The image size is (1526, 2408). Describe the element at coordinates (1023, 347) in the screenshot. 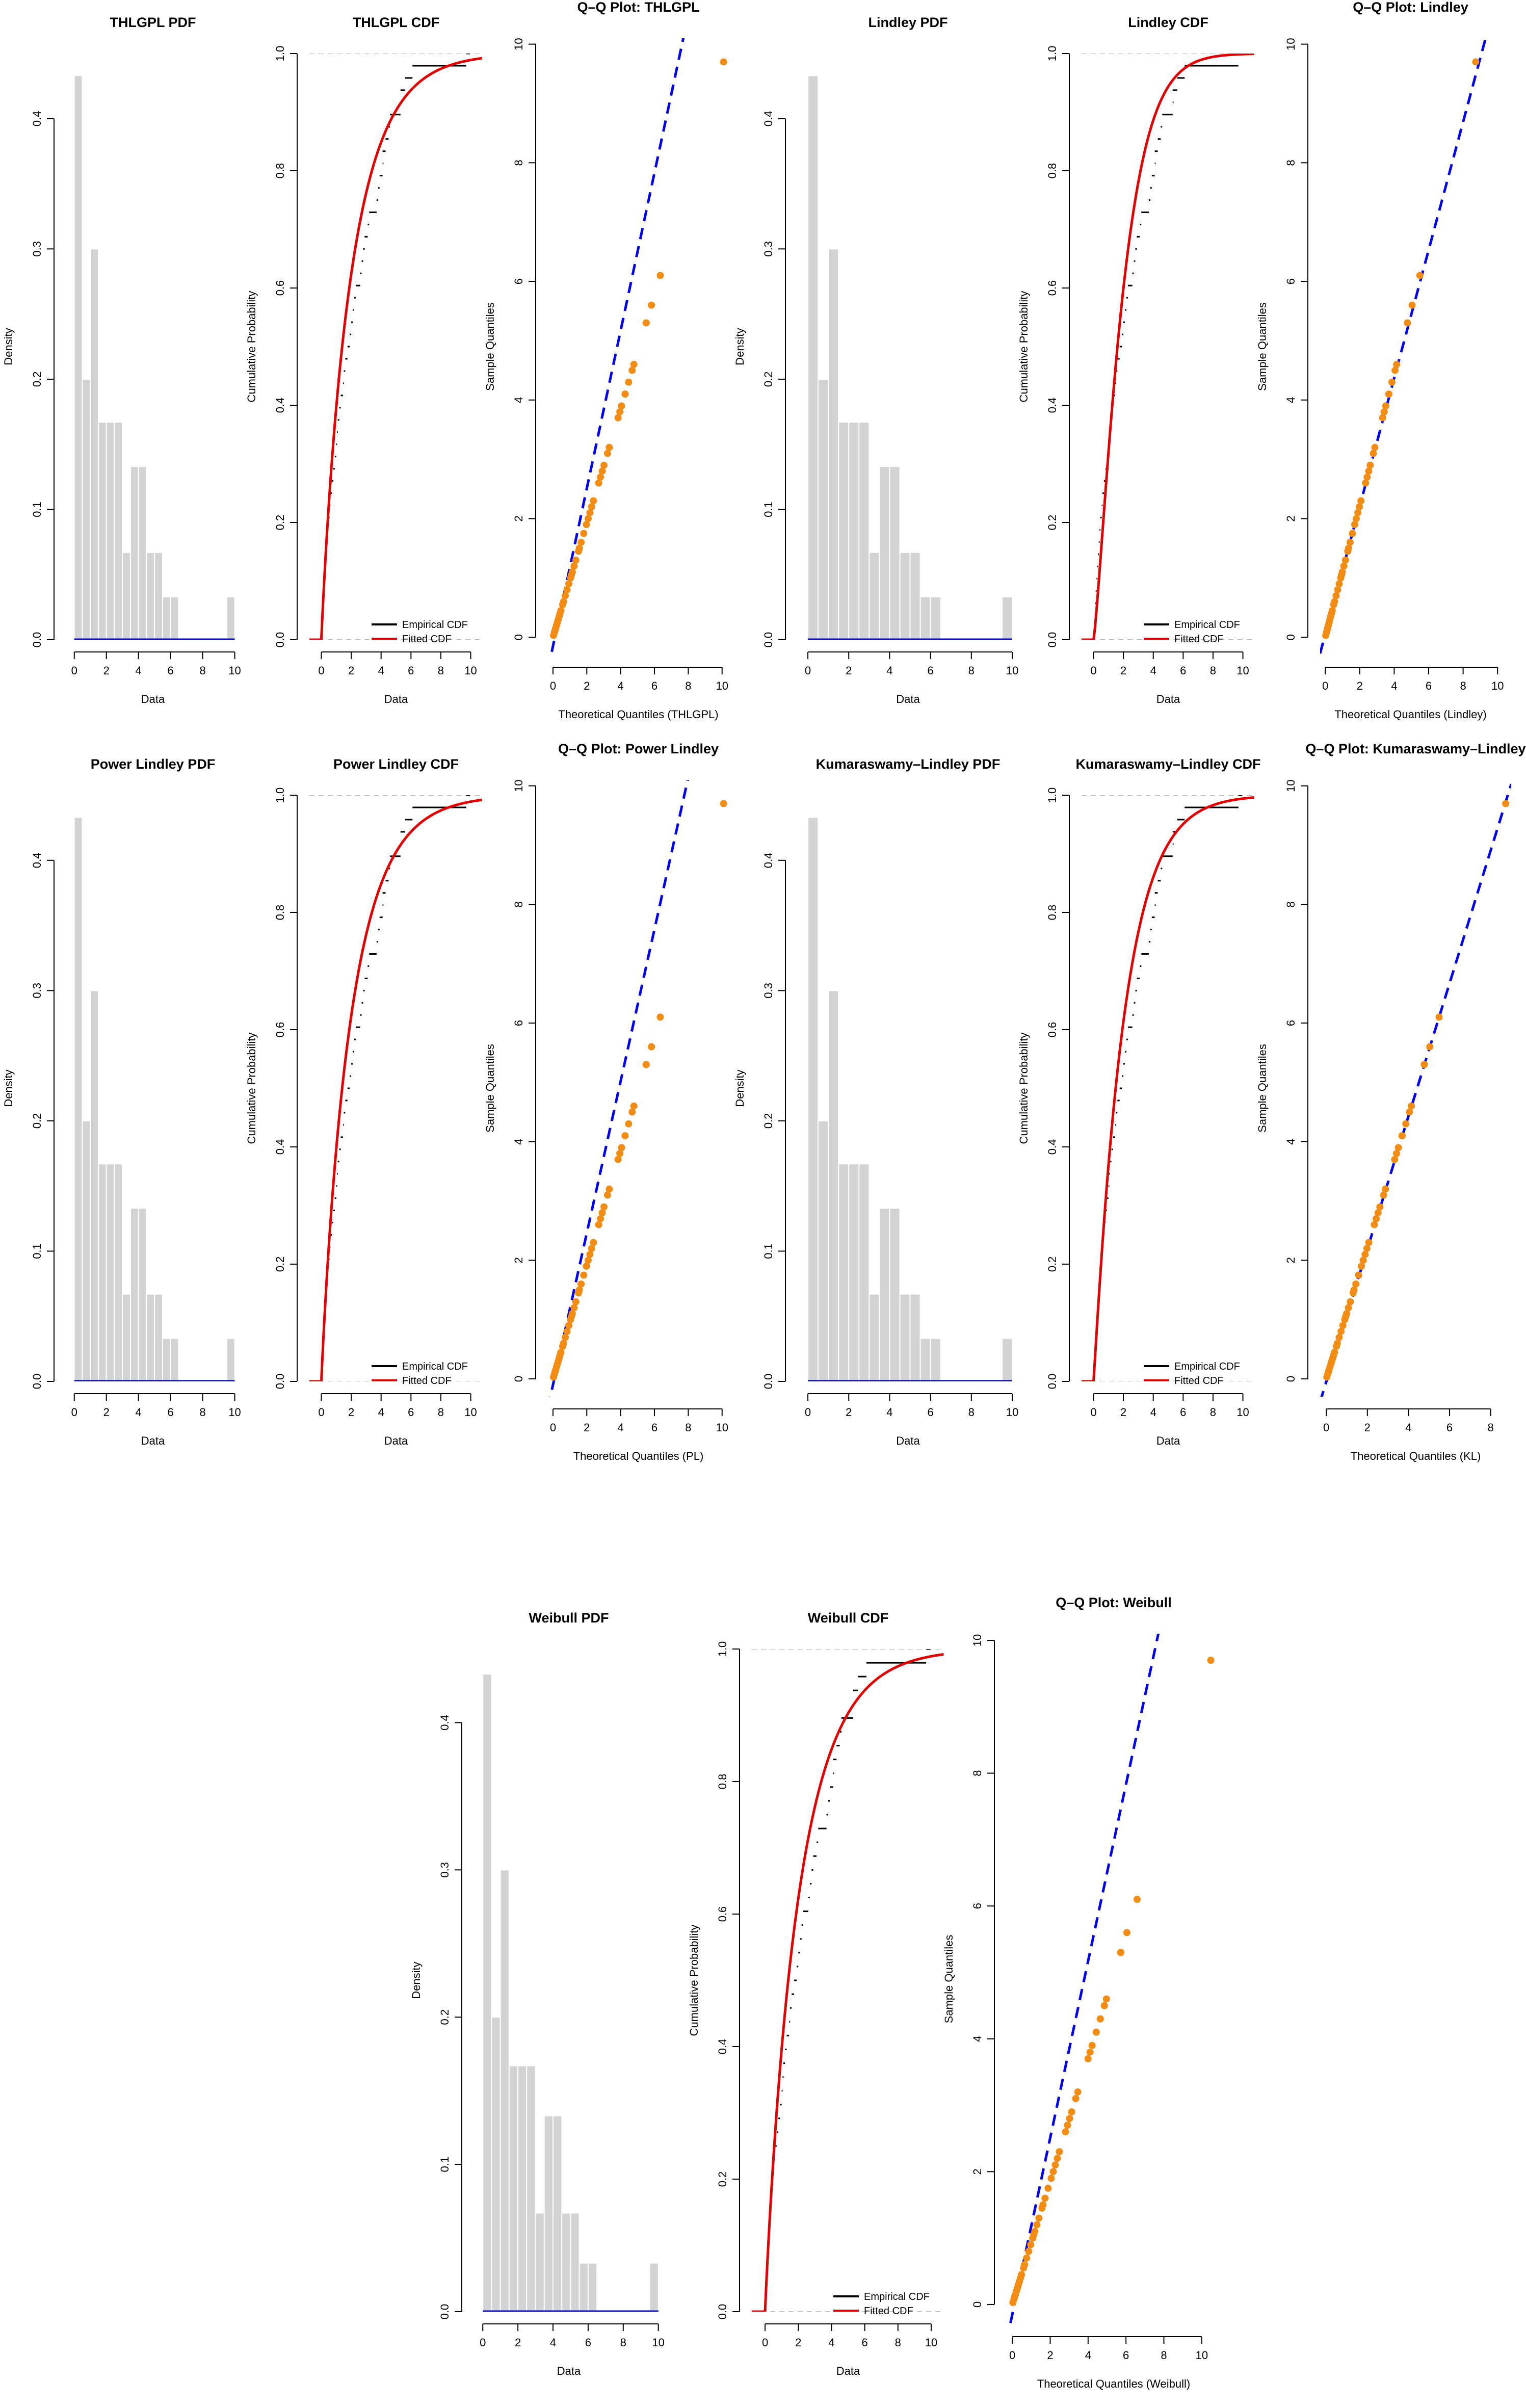

I see `cdf2-y-label: Cumulative Probability` at that location.